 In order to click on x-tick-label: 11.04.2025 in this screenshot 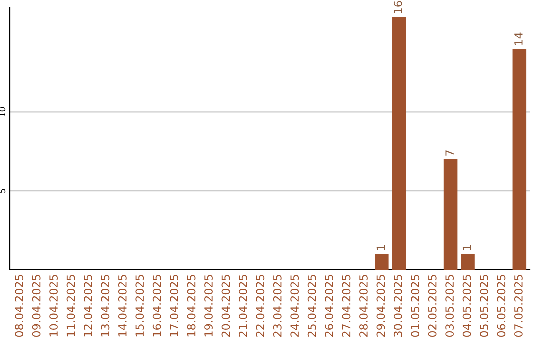, I will do `click(71, 306)`.